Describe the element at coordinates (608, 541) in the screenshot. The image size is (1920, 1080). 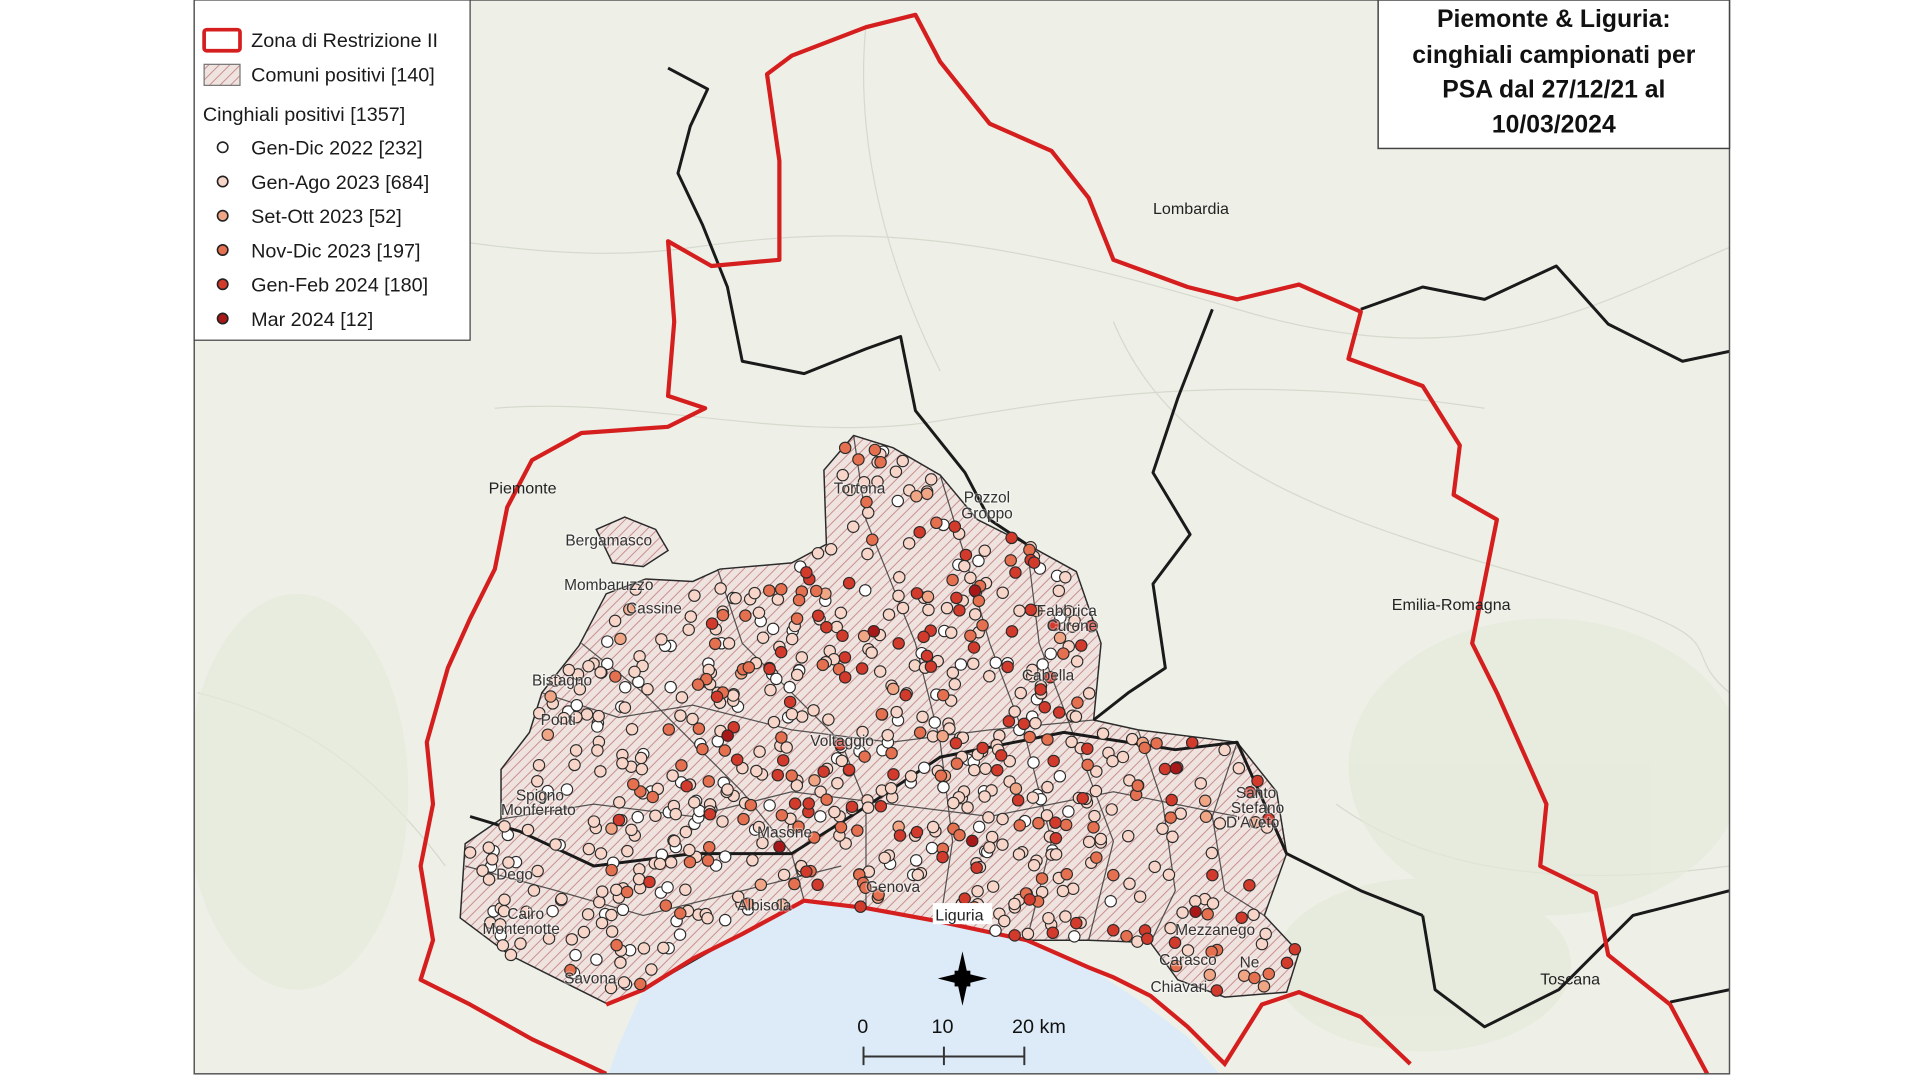
I see `comune-label: Bergamasco` at that location.